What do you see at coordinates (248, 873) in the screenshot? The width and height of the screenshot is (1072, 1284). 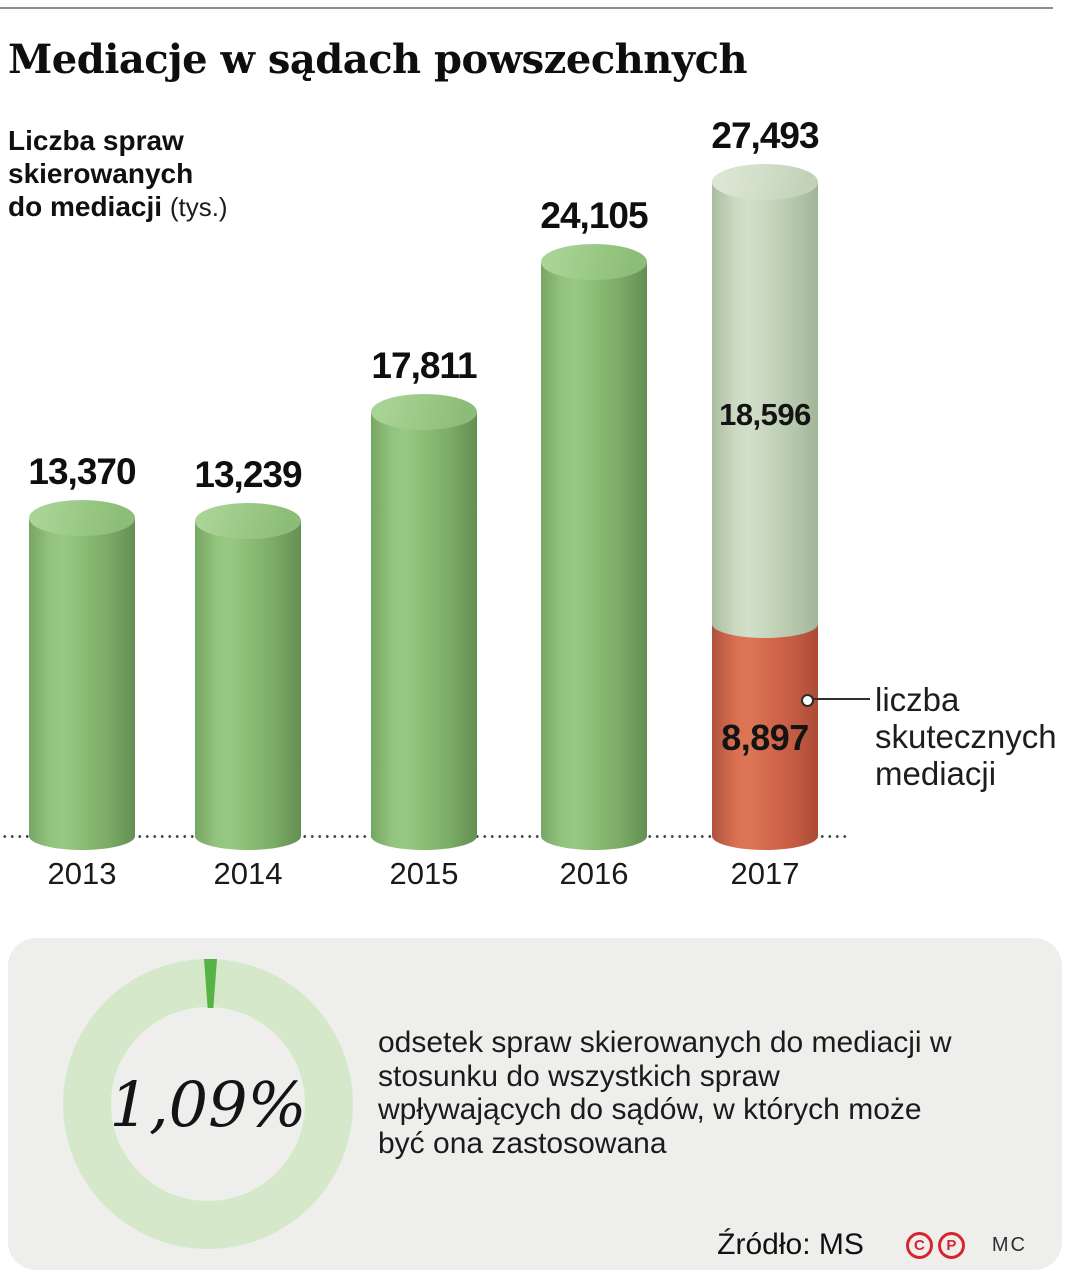 I see `year-label-2014: 2014` at bounding box center [248, 873].